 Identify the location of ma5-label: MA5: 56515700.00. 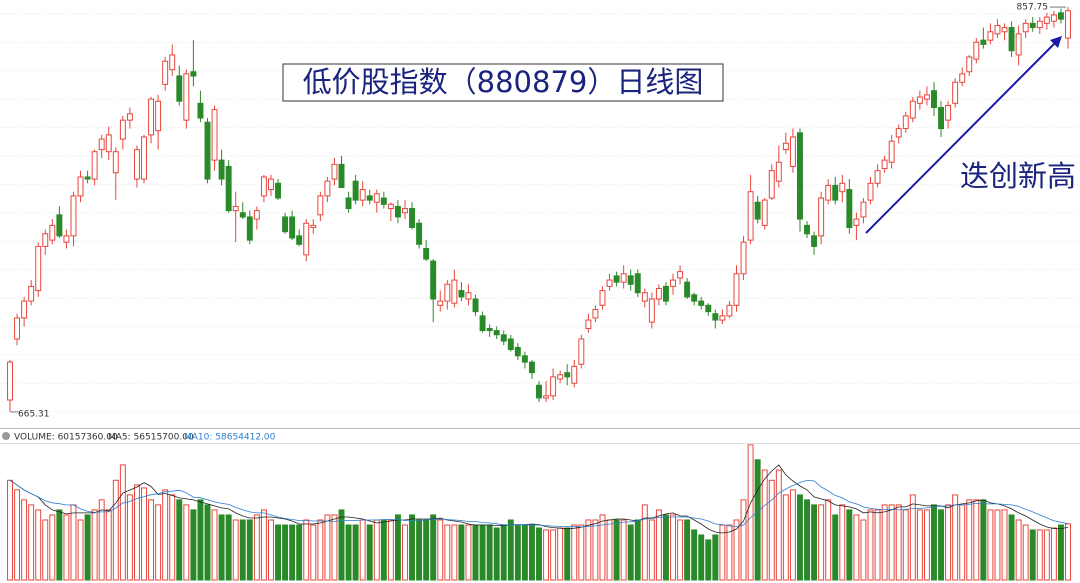
(151, 438).